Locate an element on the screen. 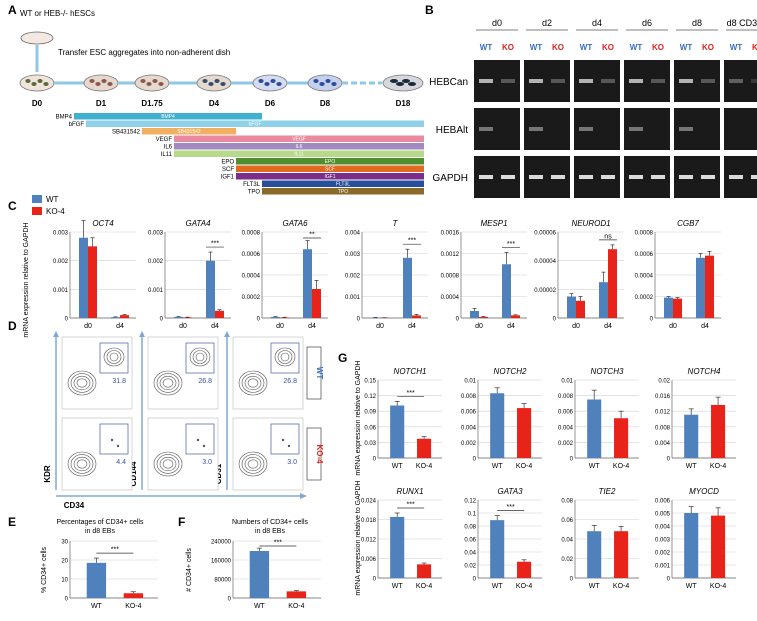 This screenshot has width=757, height=621. x-tick-label: d0 is located at coordinates (183, 326).